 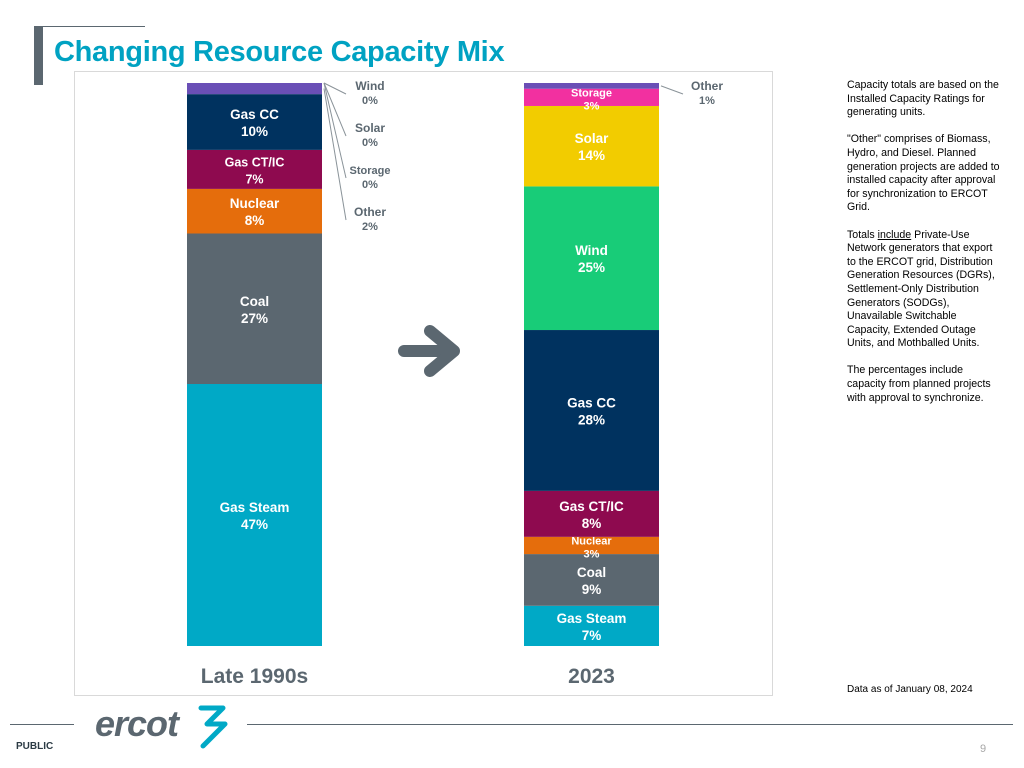 What do you see at coordinates (707, 86) in the screenshot?
I see `callout-label-2023-other: Other` at bounding box center [707, 86].